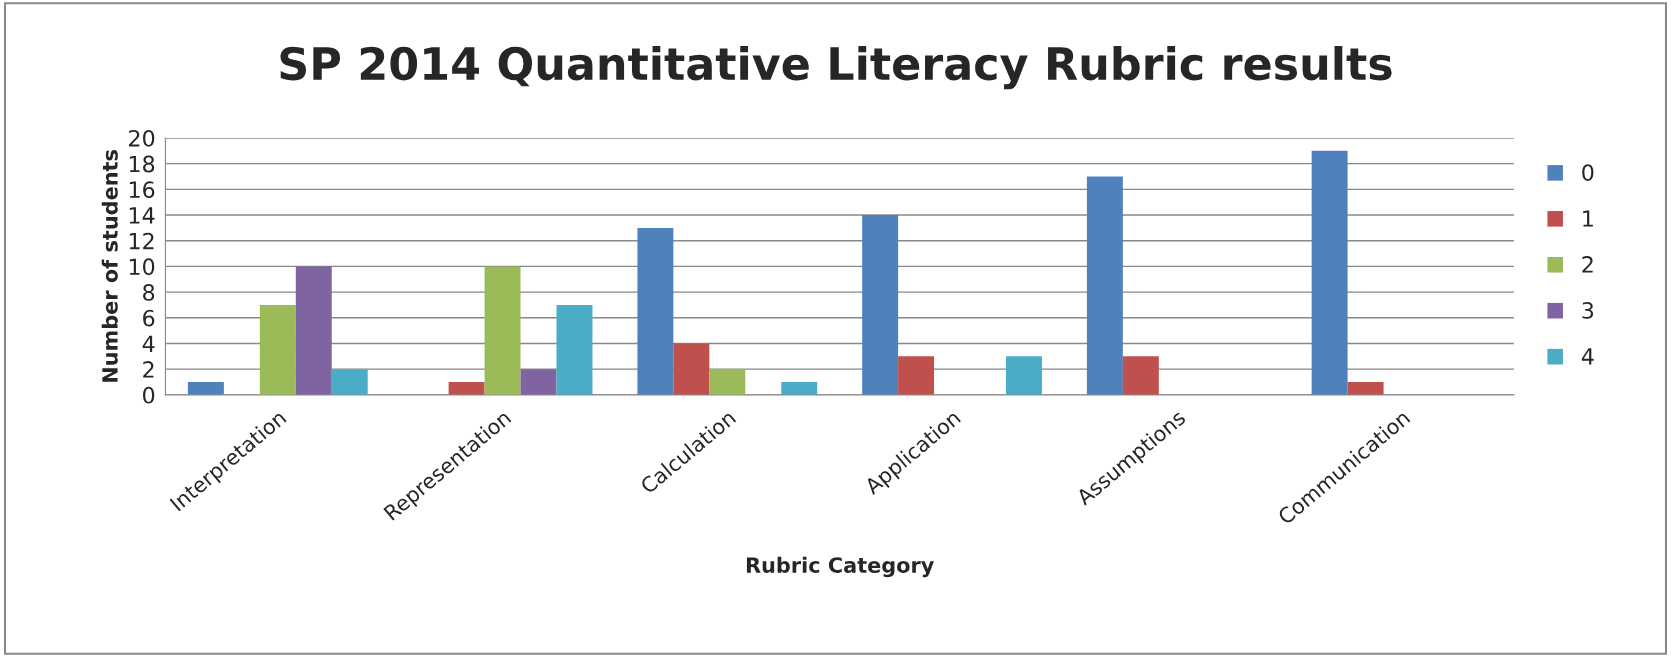 Image resolution: width=1671 pixels, height=657 pixels. What do you see at coordinates (142, 164) in the screenshot?
I see `y-tick-label: 18` at bounding box center [142, 164].